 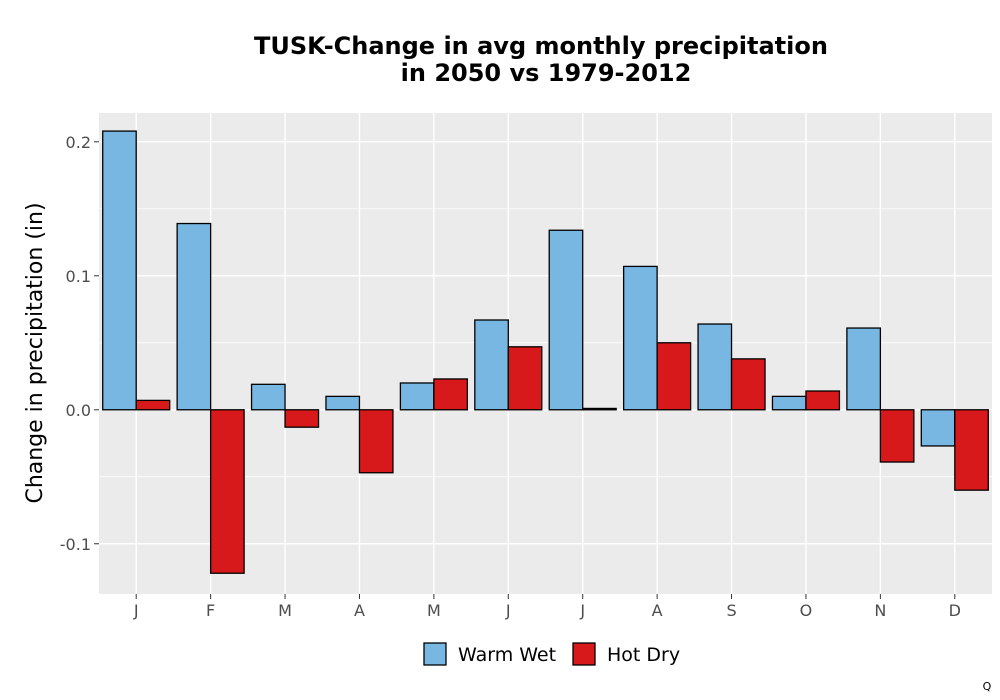 I want to click on legend: Warm Wet Hot Dry, so click(x=551, y=654).